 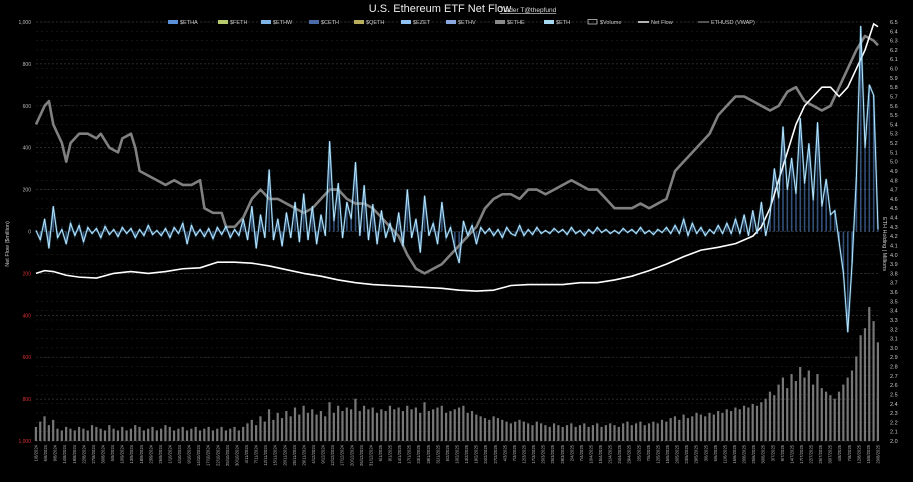 What do you see at coordinates (858, 453) in the screenshot?
I see `x-tick-label: 12/8/2025` at bounding box center [858, 453].